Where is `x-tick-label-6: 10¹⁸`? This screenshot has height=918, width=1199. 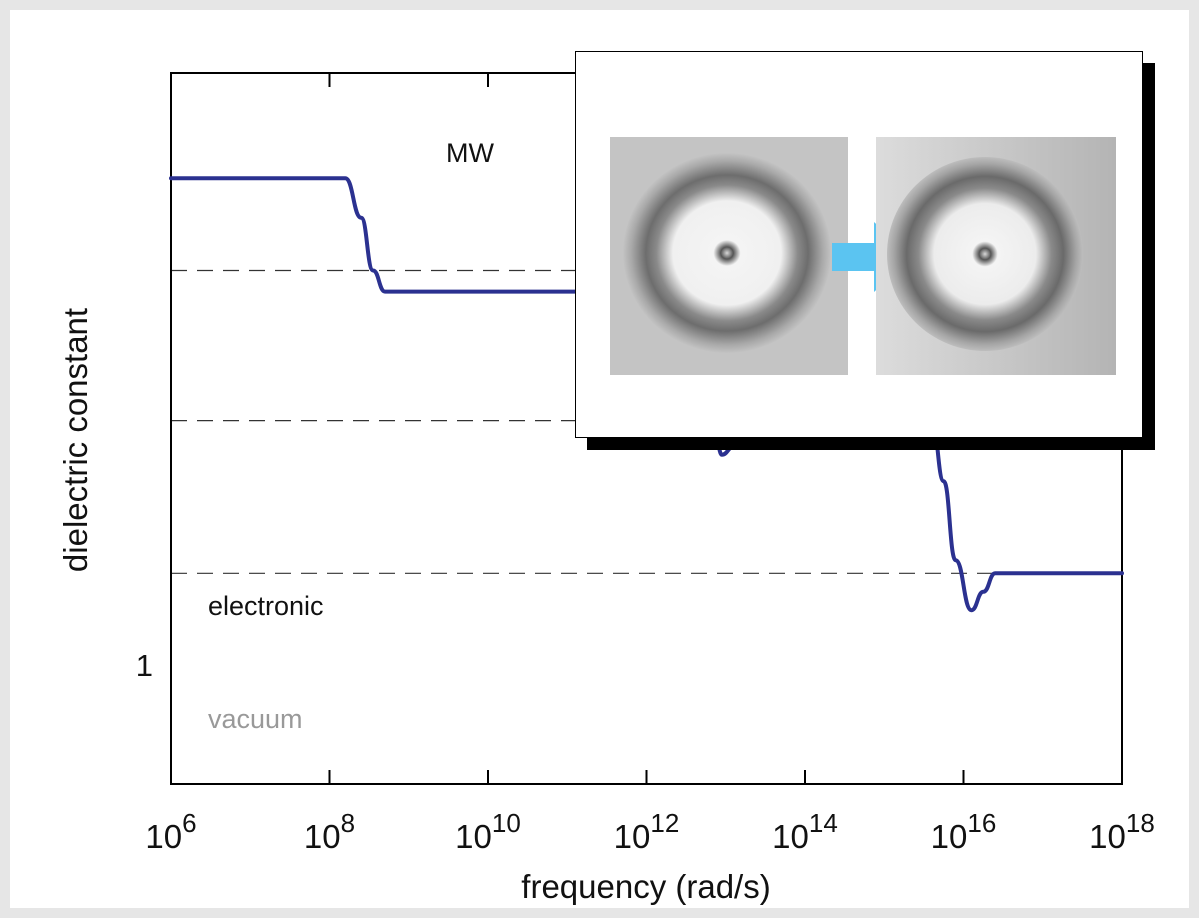 x-tick-label-6: 10¹⁸ is located at coordinates (1122, 831).